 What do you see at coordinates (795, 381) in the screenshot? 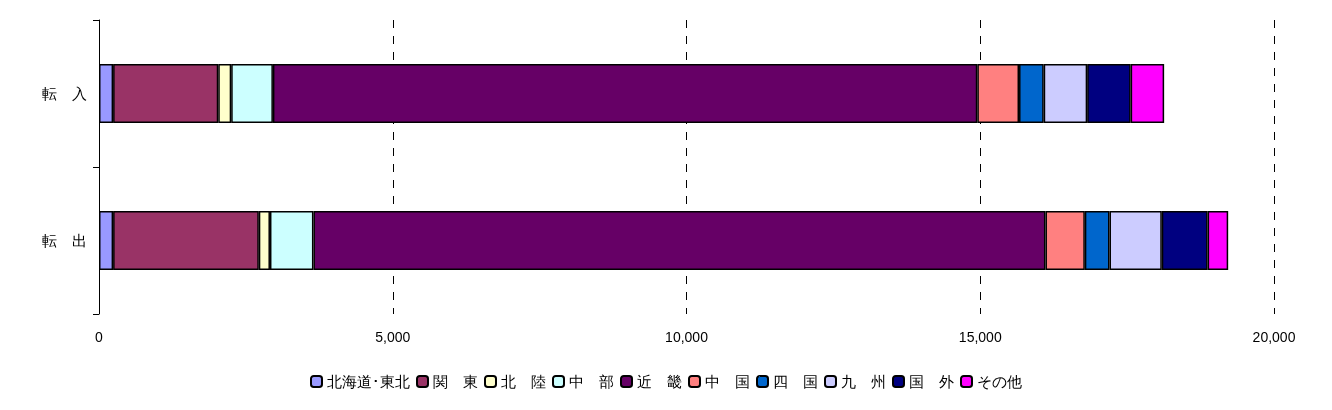
I see `legend-label: 四 国` at bounding box center [795, 381].